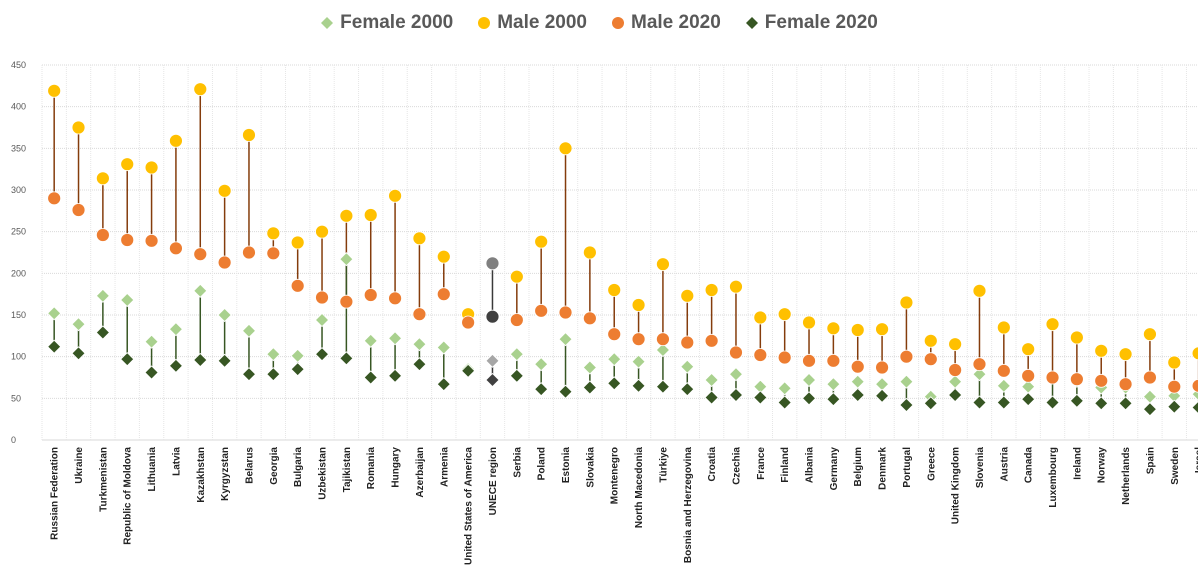  I want to click on y-tick-label: 400, so click(18, 107).